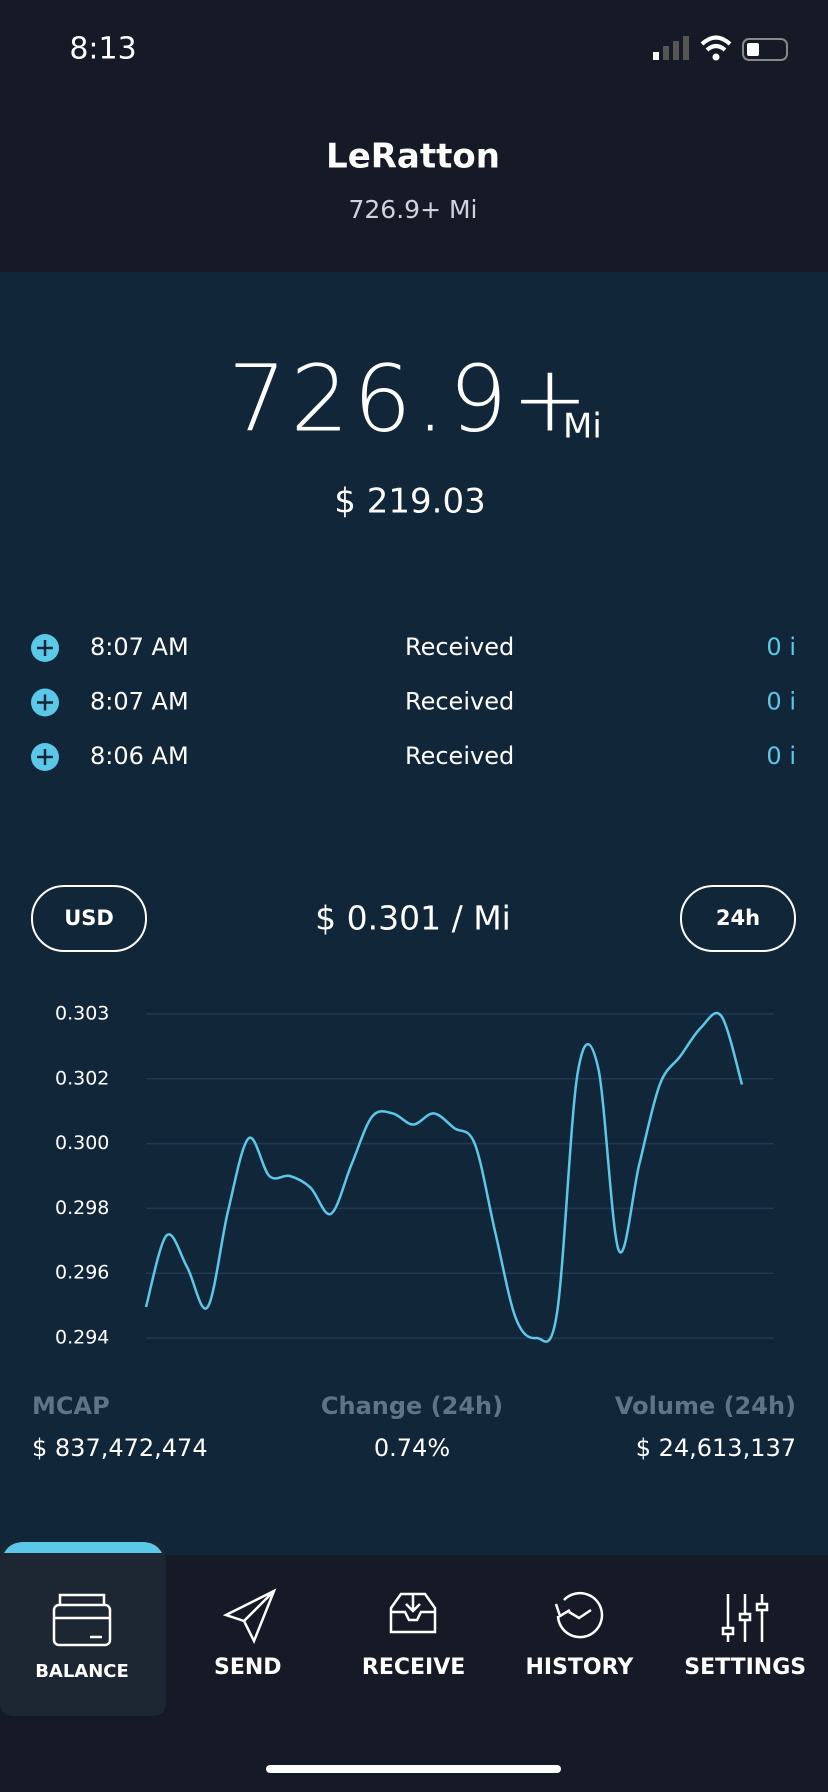  I want to click on y-tick-label: 0.298, so click(82, 1208).